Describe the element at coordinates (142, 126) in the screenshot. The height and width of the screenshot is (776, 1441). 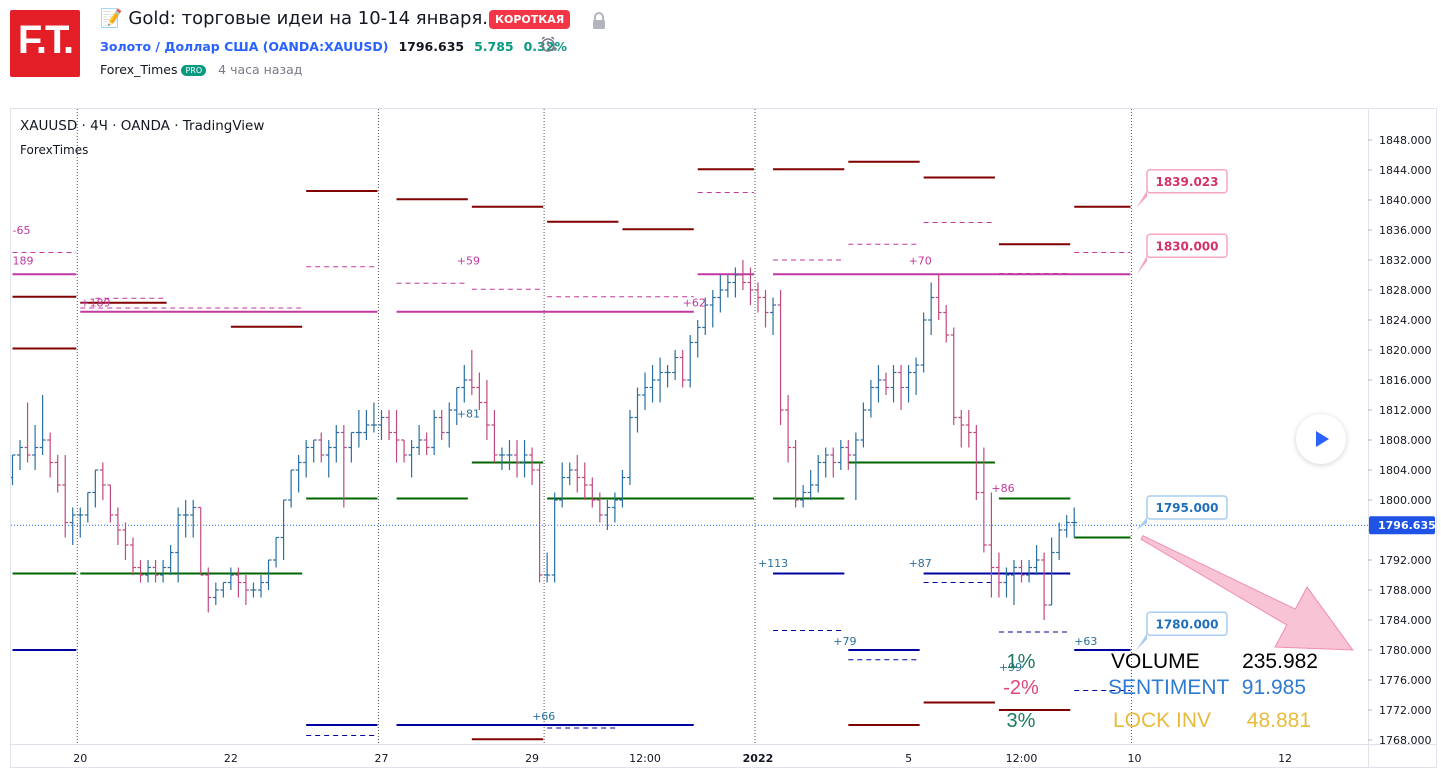
I see `chart-symbol-header: XAUUSD · 4Ч · OANDA · TradingView` at that location.